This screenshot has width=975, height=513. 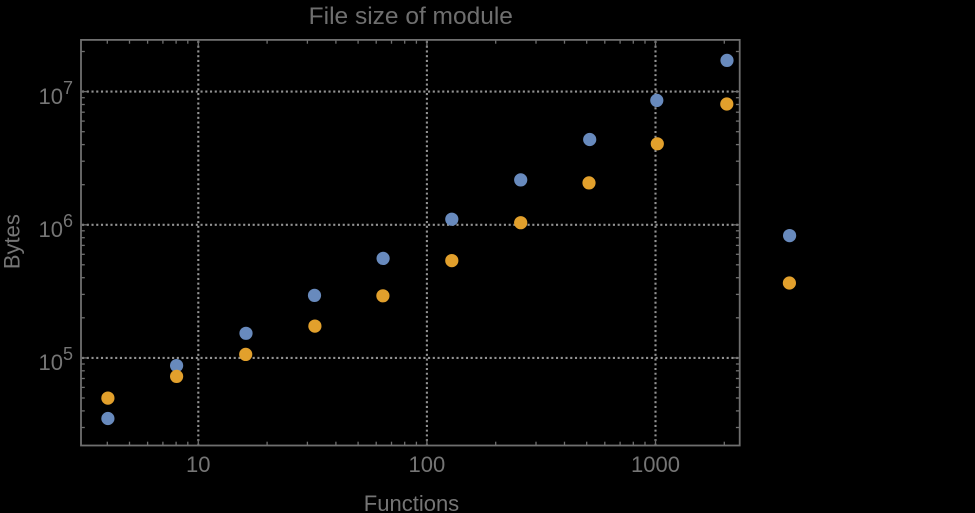 What do you see at coordinates (655, 464) in the screenshot?
I see `svg-text: 1000` at bounding box center [655, 464].